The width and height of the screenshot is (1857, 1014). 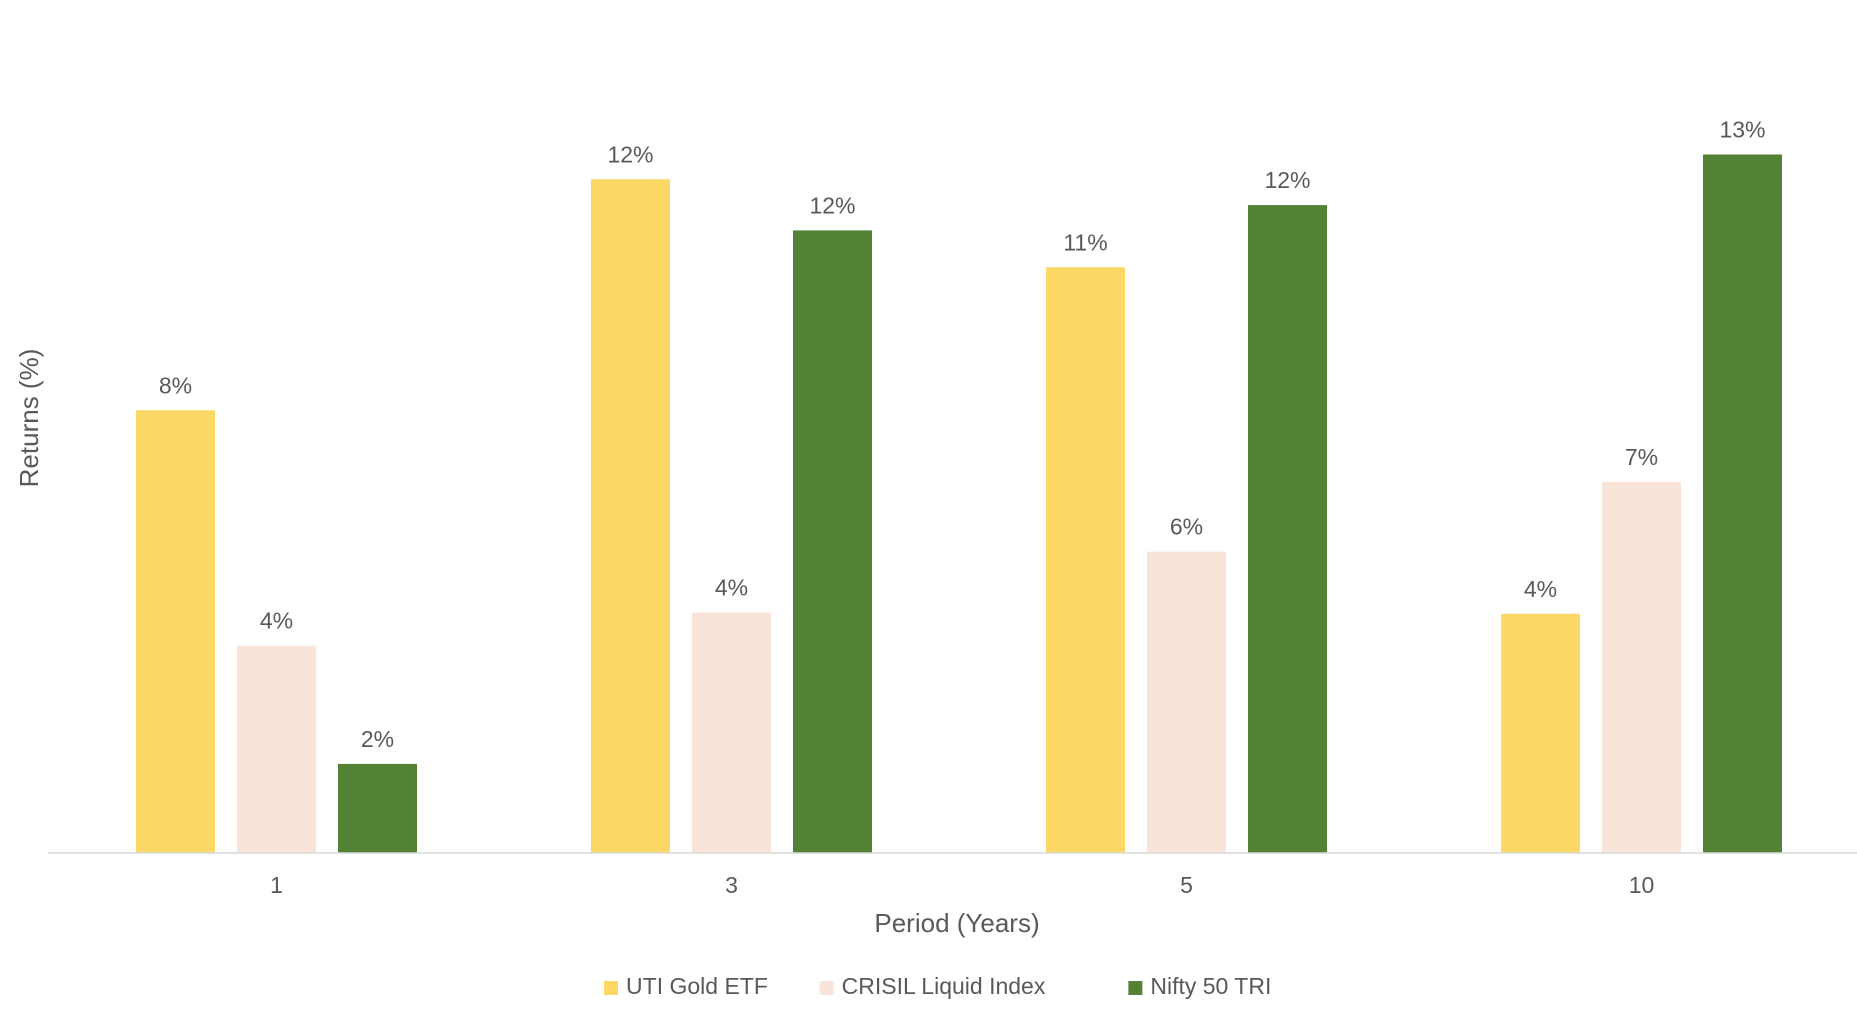 I want to click on value-label: 7%, so click(x=1641, y=457).